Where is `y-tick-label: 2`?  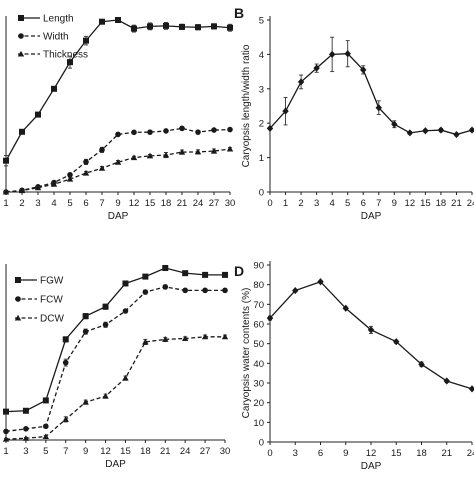
y-tick-label: 2 is located at coordinates (261, 124).